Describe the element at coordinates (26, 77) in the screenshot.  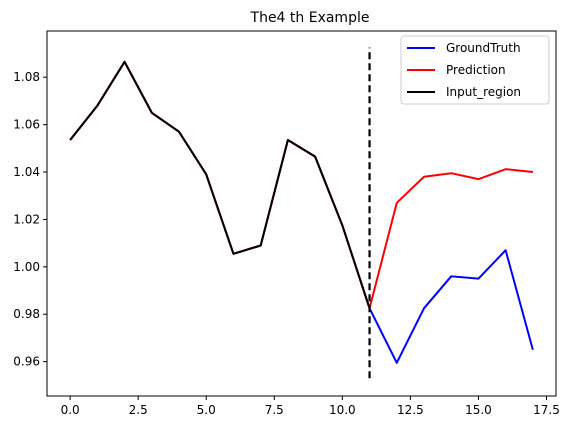
I see `y-tick-label: 1.08` at that location.